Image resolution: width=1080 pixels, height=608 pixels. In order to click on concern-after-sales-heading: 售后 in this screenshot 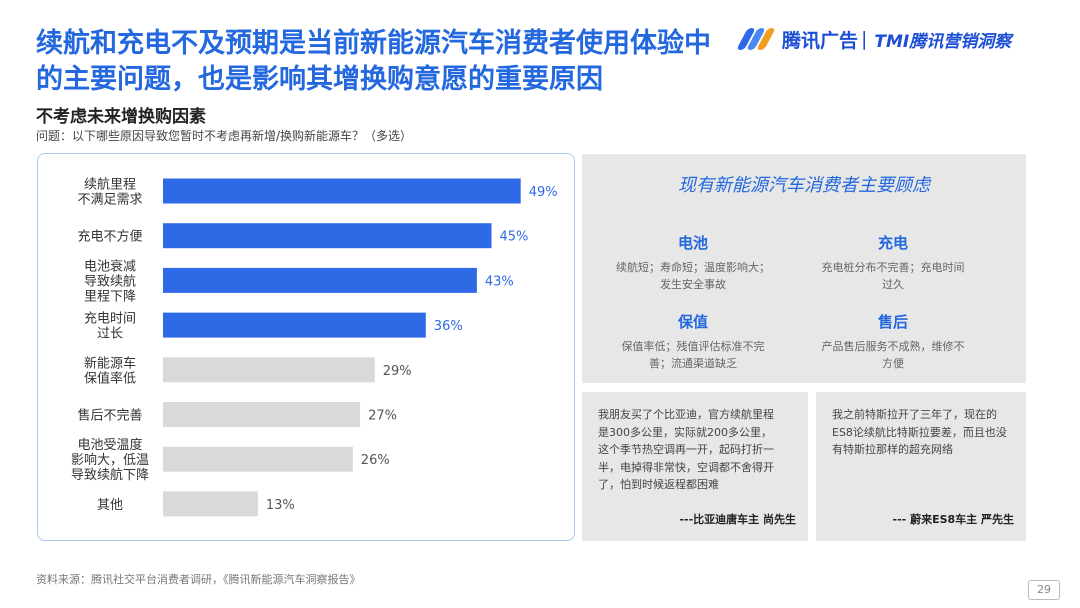, I will do `click(892, 322)`.